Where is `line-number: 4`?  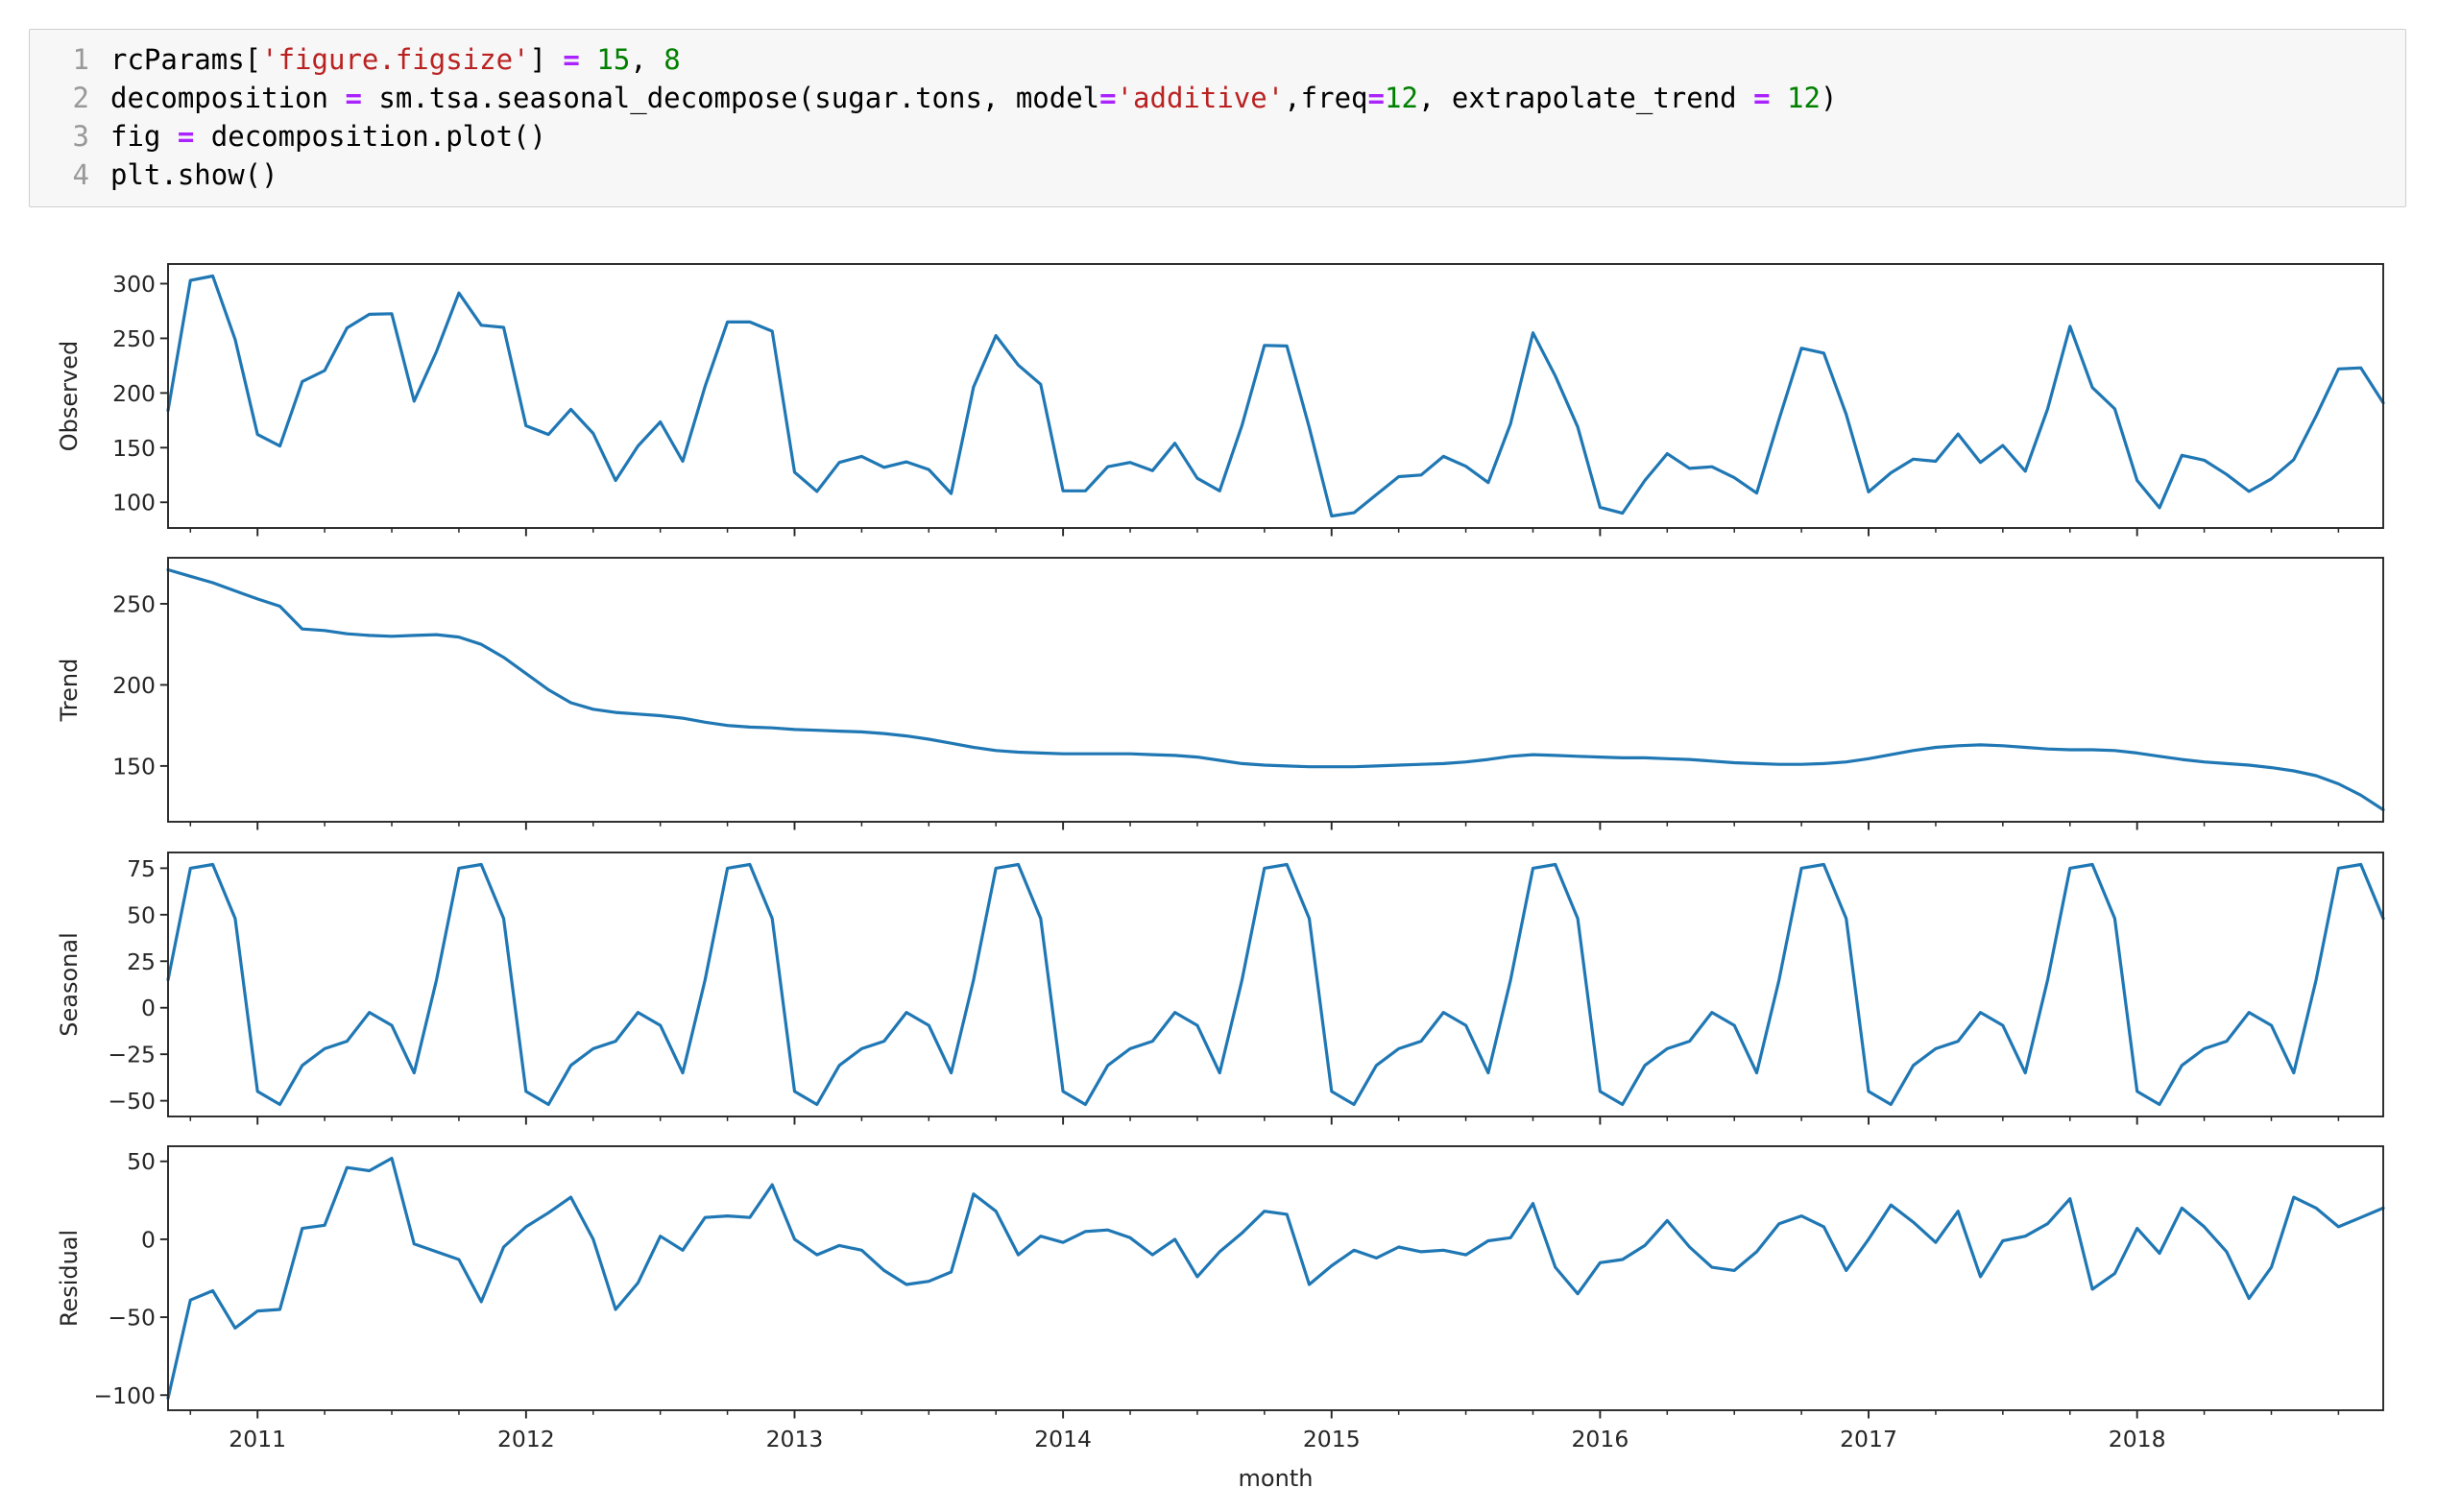 line-number: 4 is located at coordinates (80, 174).